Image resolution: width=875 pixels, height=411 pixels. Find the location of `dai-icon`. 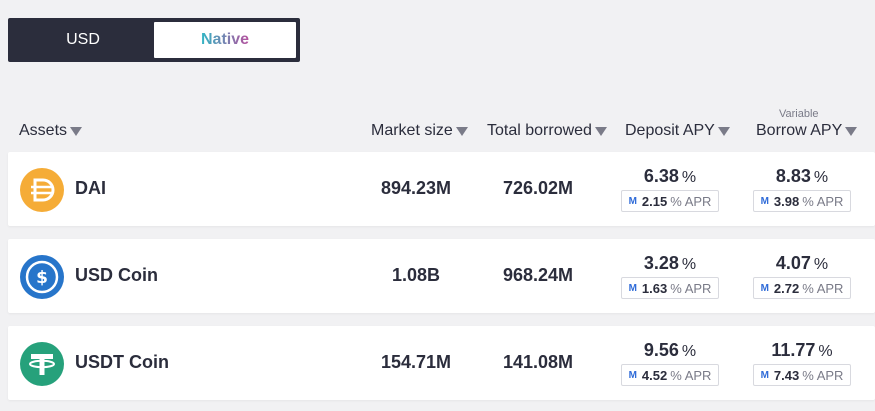

dai-icon is located at coordinates (42, 190).